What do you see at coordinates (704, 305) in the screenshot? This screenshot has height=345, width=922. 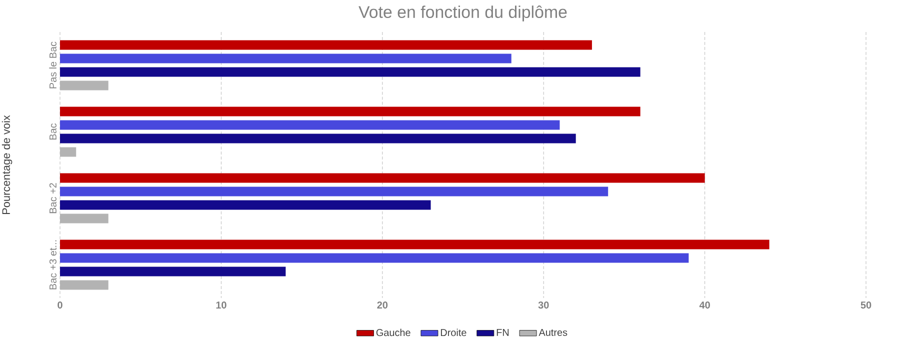 I see `x-tick-label: 40` at bounding box center [704, 305].